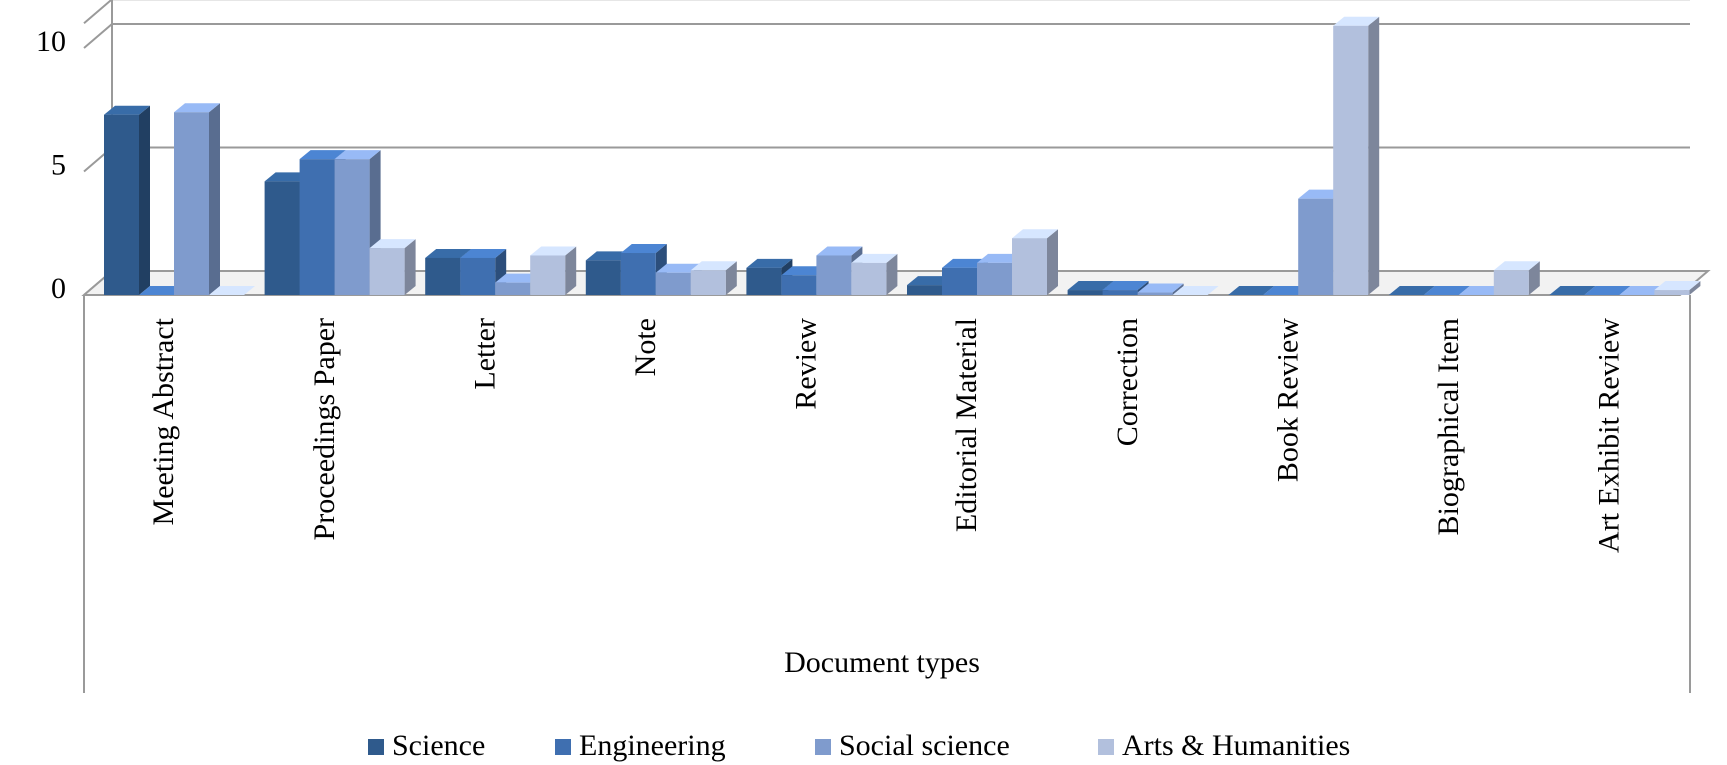 This screenshot has width=1727, height=765. What do you see at coordinates (652, 745) in the screenshot?
I see `legend-label: Engineering` at bounding box center [652, 745].